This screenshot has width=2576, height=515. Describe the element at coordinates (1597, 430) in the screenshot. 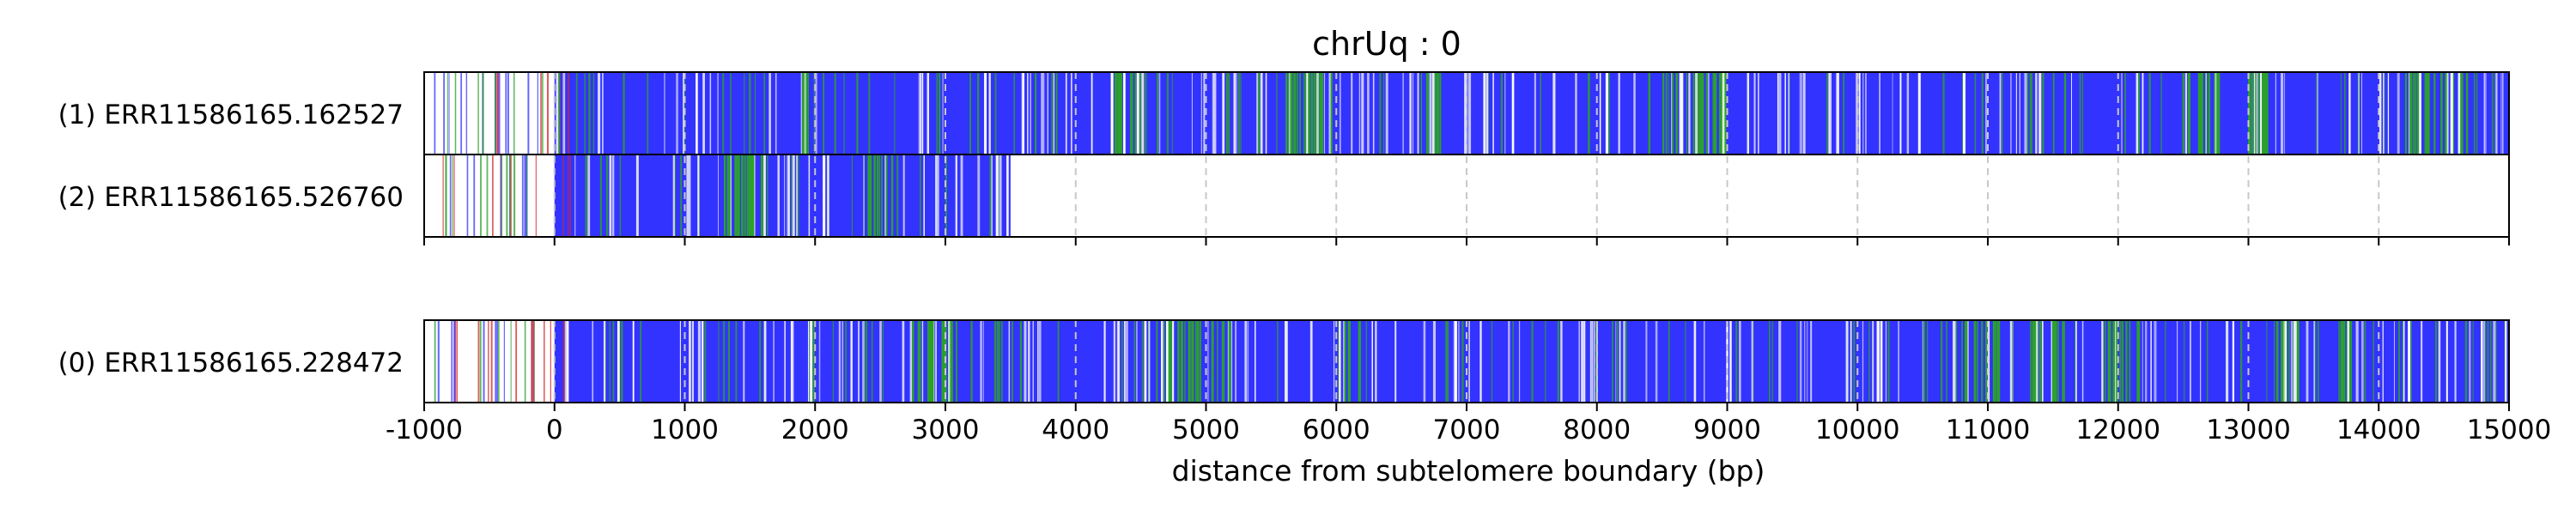

I see `tick-label: 8000` at that location.